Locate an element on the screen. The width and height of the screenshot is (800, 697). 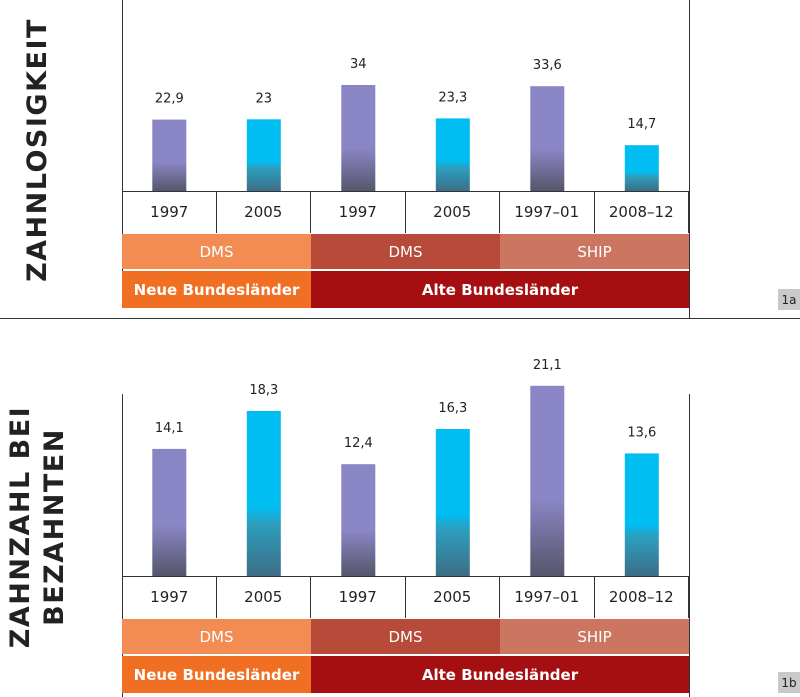
bar-value-label: 21,1 is located at coordinates (547, 365).